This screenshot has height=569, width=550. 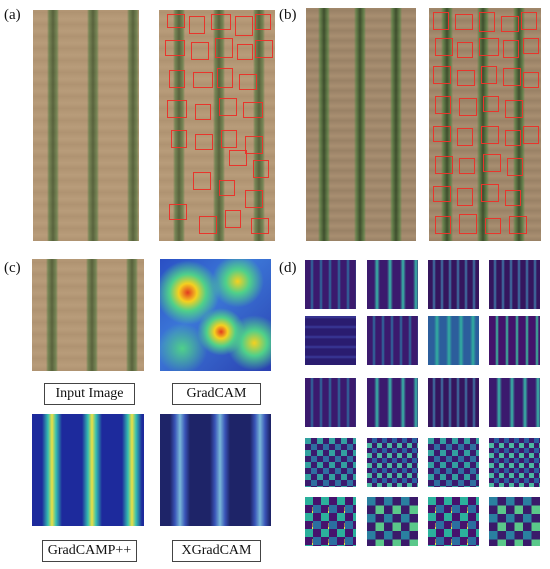 What do you see at coordinates (89, 394) in the screenshot?
I see `caption-input-image: Input Image` at bounding box center [89, 394].